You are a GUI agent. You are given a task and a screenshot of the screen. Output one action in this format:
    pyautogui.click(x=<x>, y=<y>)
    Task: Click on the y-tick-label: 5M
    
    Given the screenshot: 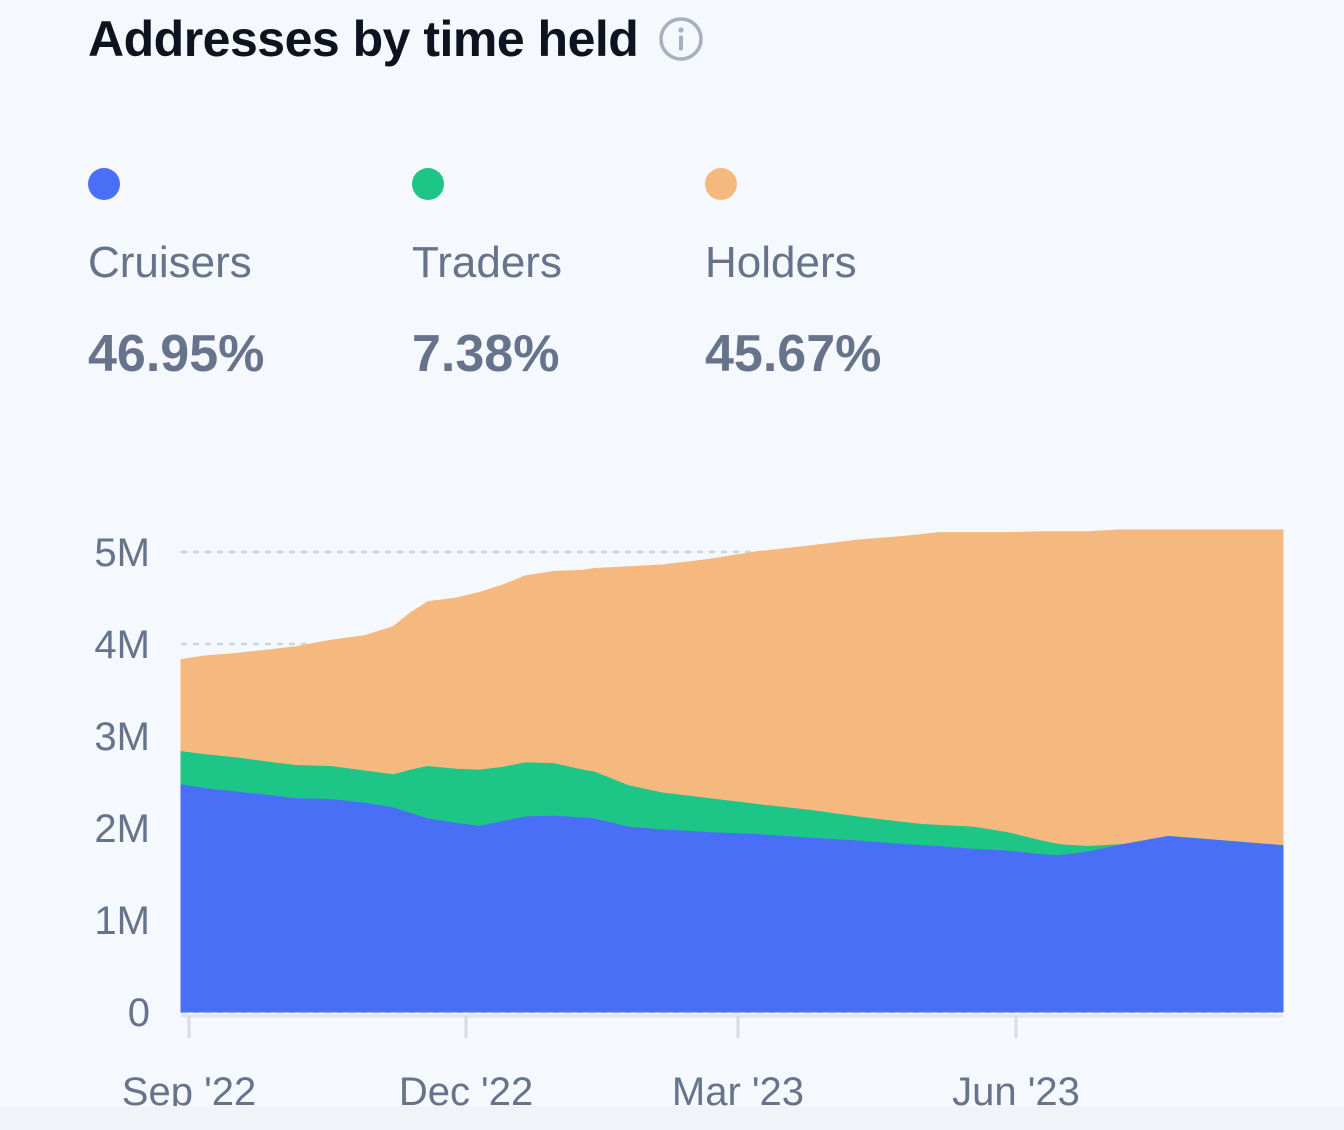 What is the action you would take?
    pyautogui.click(x=122, y=553)
    